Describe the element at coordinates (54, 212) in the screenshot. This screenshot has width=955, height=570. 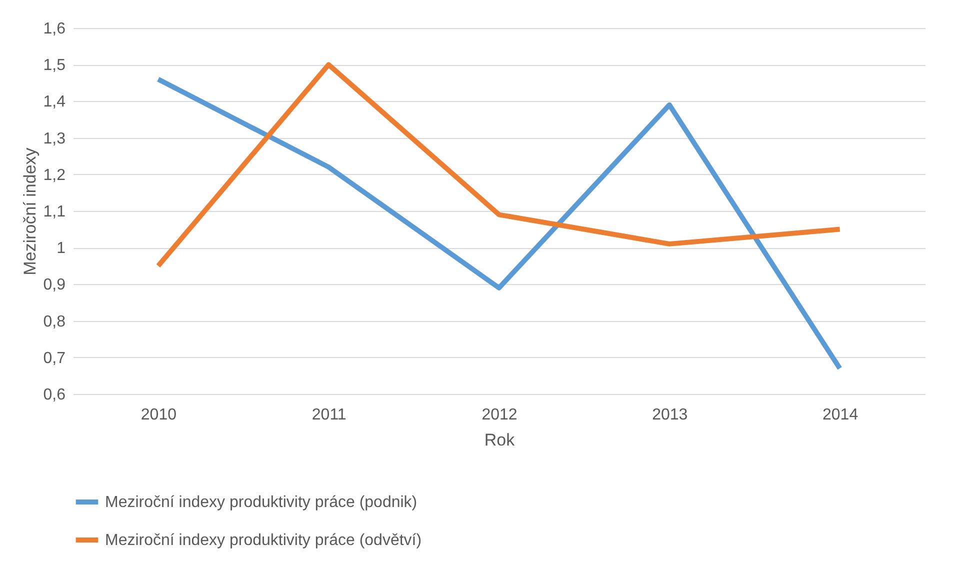
I see `y-tick-label: 1,1` at that location.